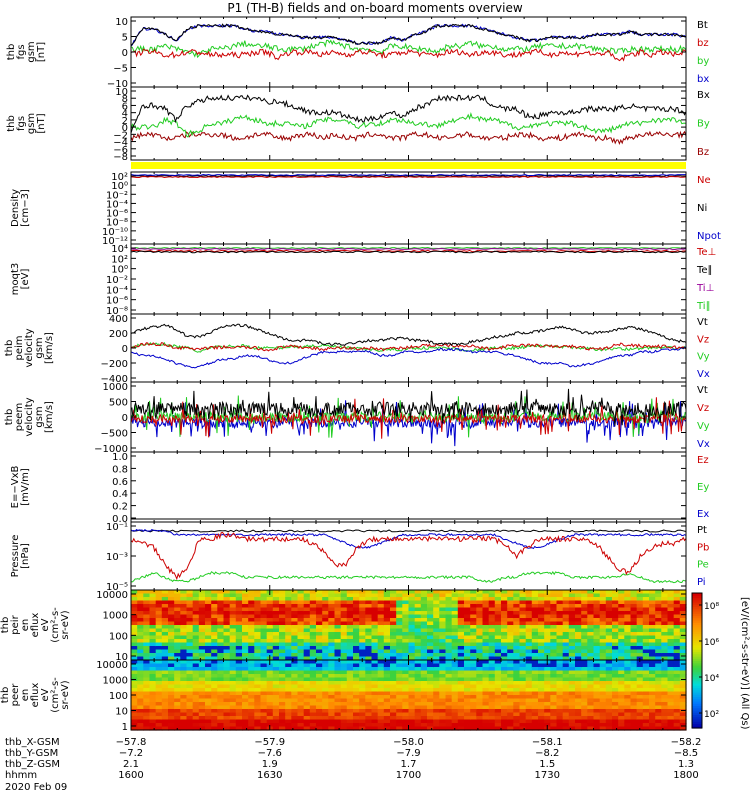 The width and height of the screenshot is (750, 800). What do you see at coordinates (49, 348) in the screenshot?
I see `y-axis-label-line: [km/s]` at bounding box center [49, 348].